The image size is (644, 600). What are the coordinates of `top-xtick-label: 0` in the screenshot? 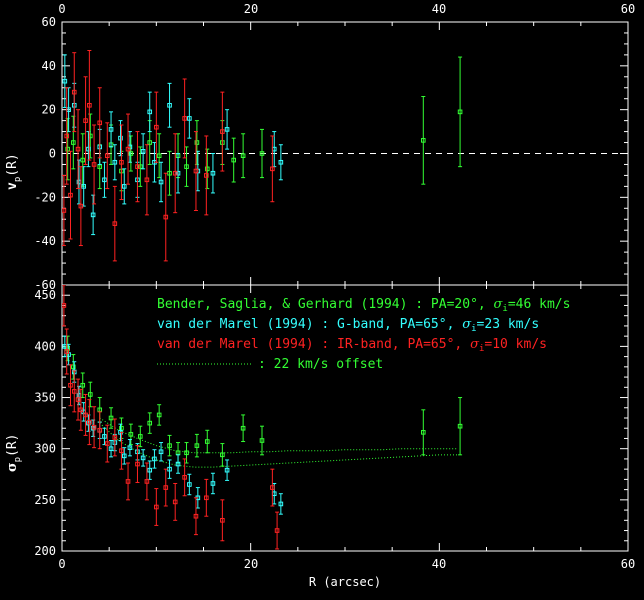 It's located at (61, 9).